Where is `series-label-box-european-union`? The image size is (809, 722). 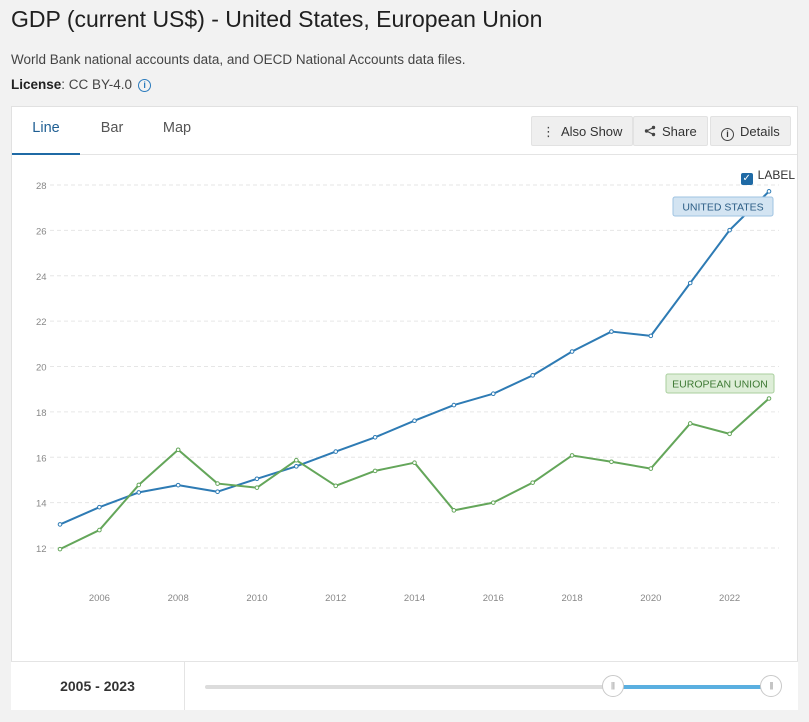
series-label-box-european-union is located at coordinates (720, 383).